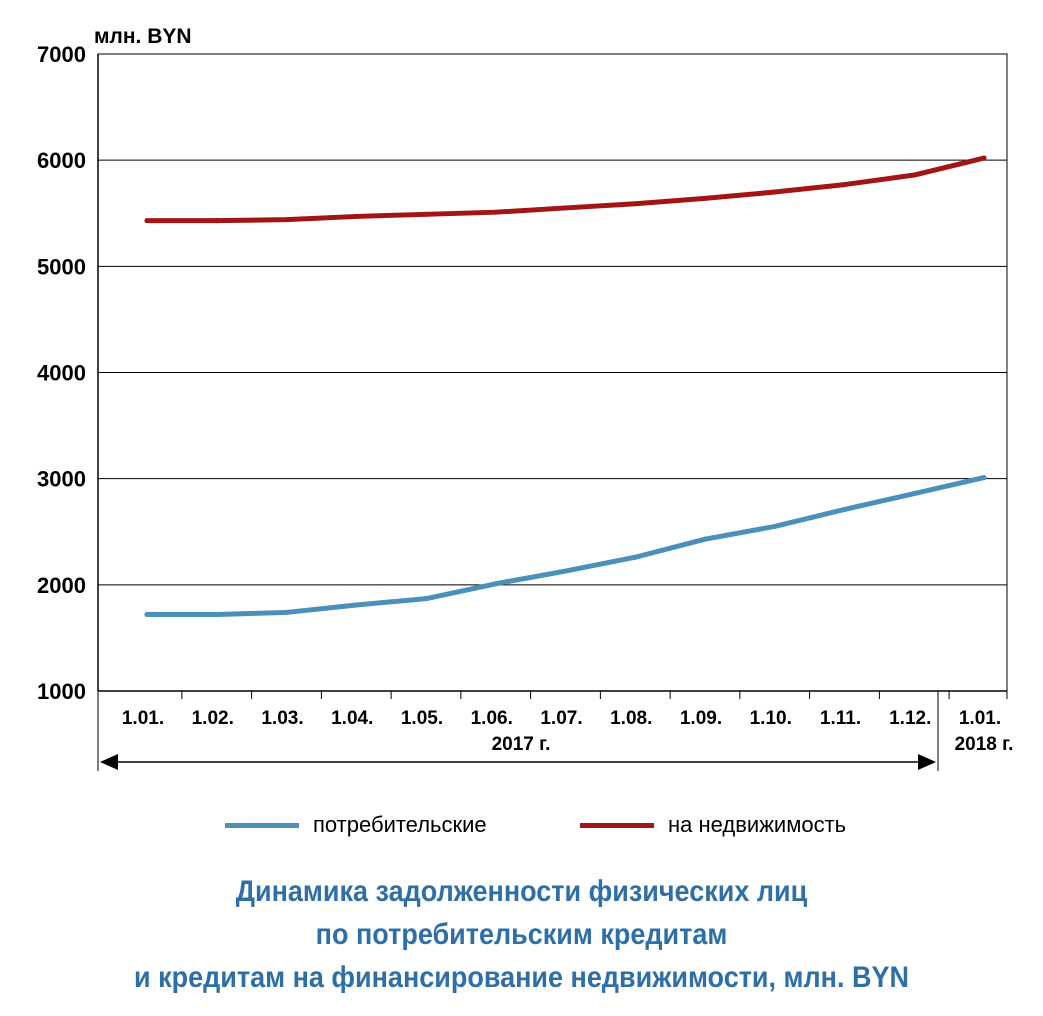  What do you see at coordinates (521, 891) in the screenshot?
I see `chart-title-line-1: Динамика задолженности физических лиц` at bounding box center [521, 891].